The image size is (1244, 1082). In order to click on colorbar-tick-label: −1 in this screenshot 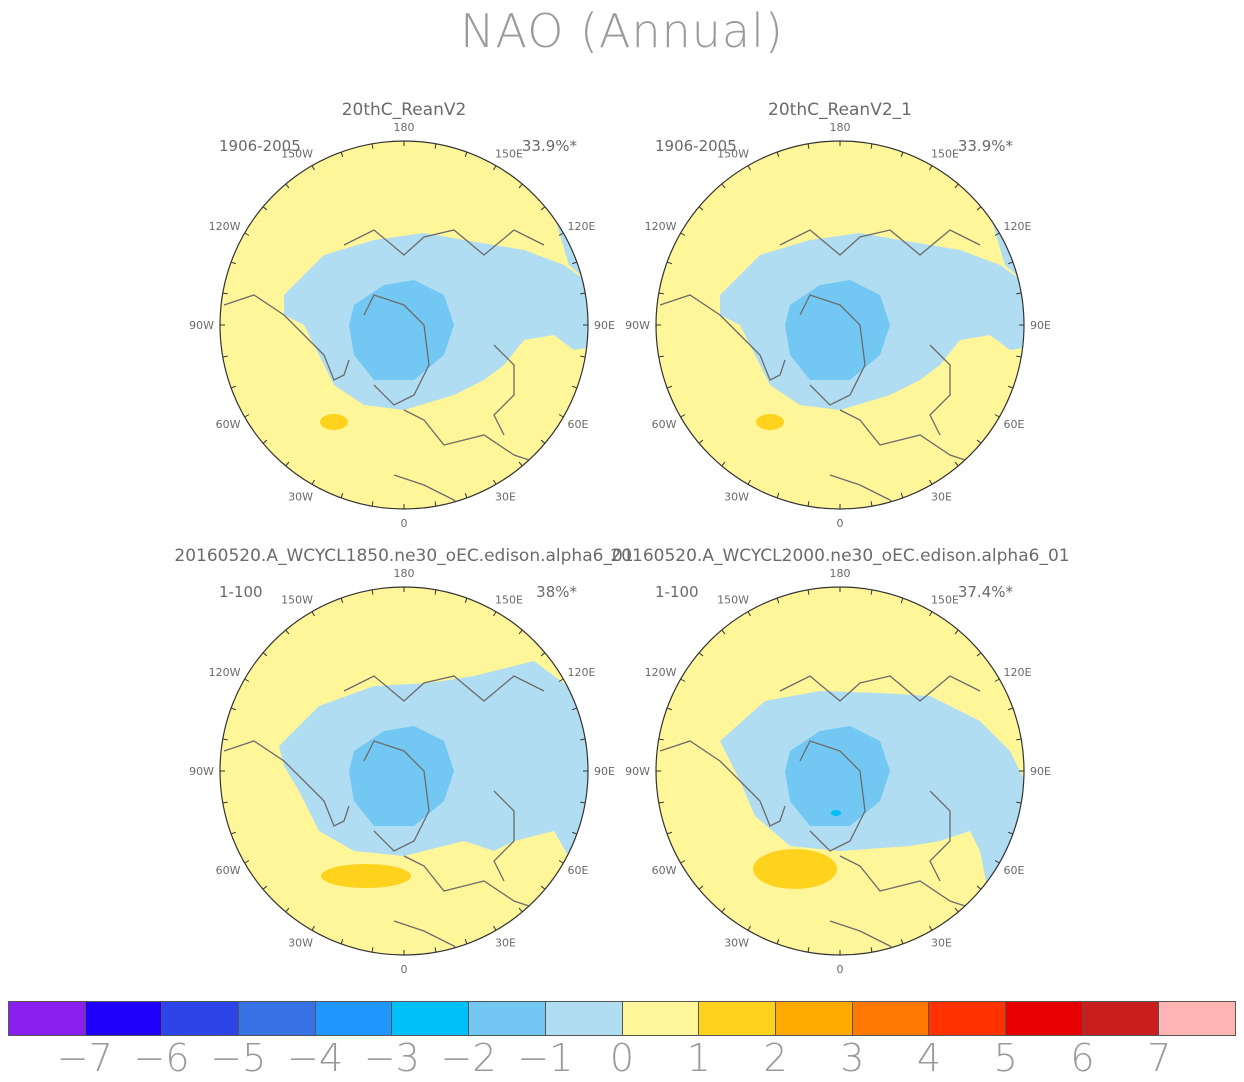, I will do `click(545, 1058)`.